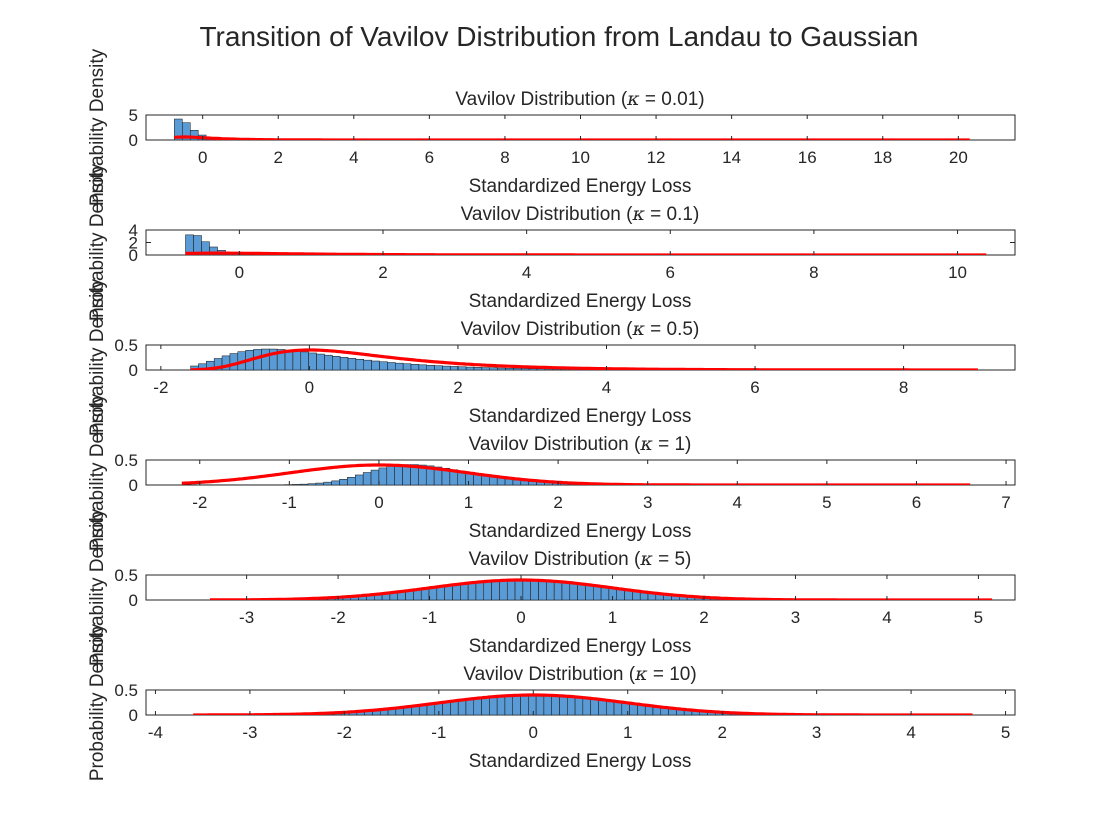 This screenshot has width=1120, height=840. Describe the element at coordinates (580, 186) in the screenshot. I see `x-axis-label: Standardized Energy Loss` at that location.